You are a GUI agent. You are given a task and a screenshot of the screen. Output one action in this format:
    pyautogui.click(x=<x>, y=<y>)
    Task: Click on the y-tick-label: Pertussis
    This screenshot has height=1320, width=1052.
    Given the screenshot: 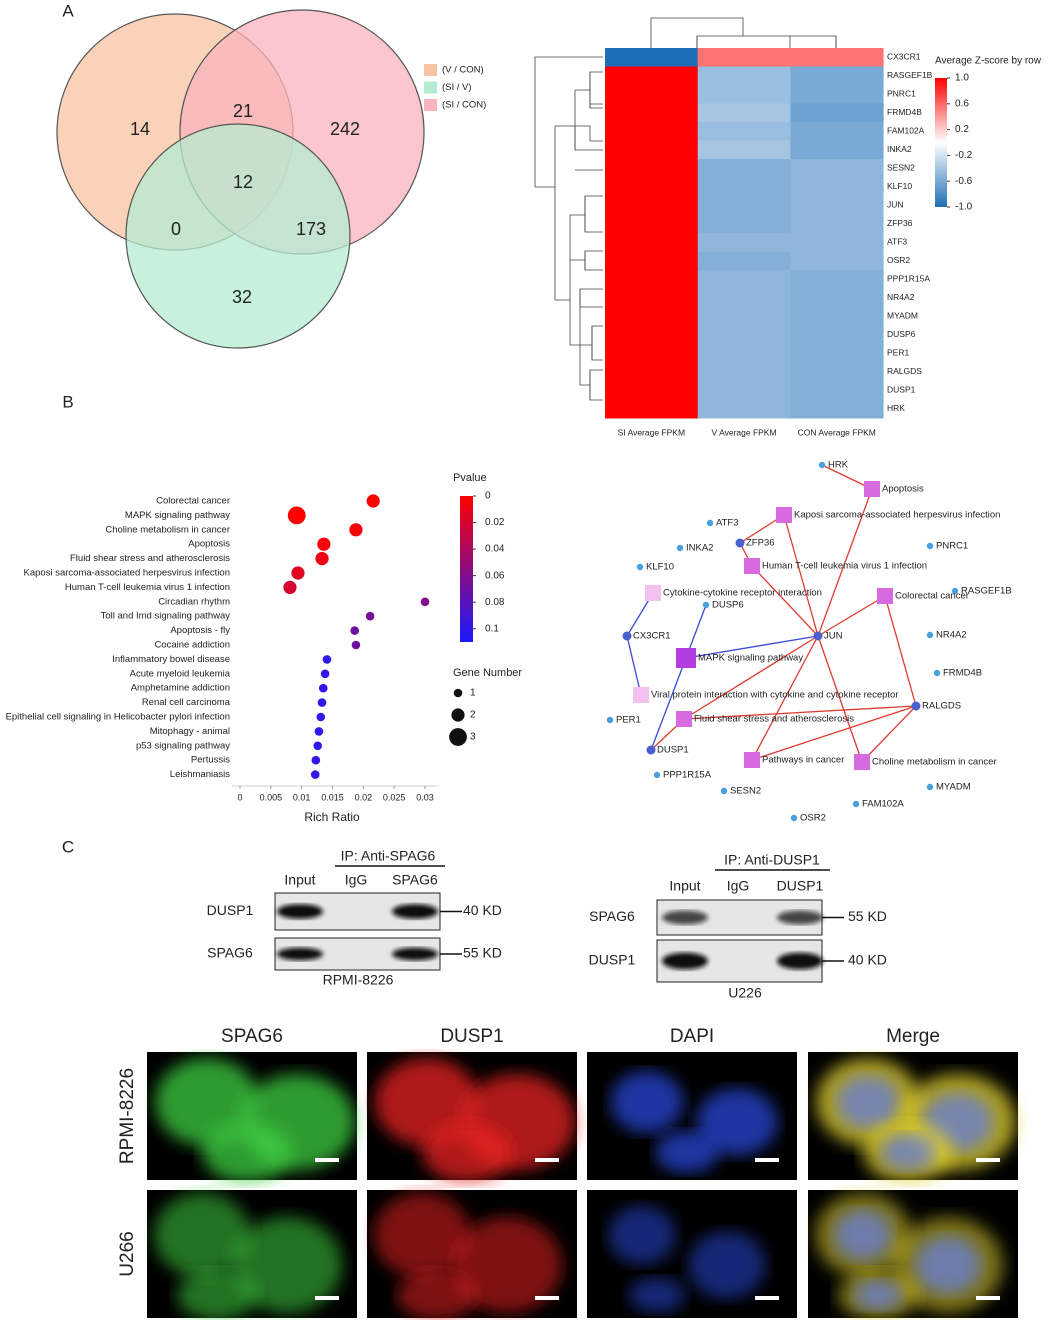 What is the action you would take?
    pyautogui.click(x=210, y=760)
    